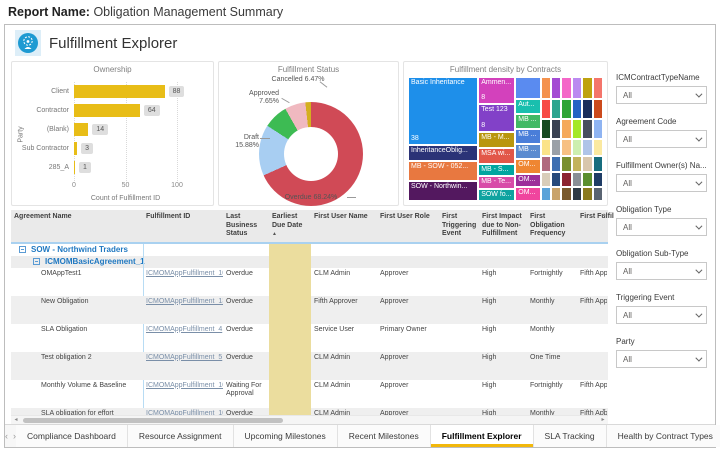  I want to click on scroll-right-arrow: ▸, so click(603, 419).